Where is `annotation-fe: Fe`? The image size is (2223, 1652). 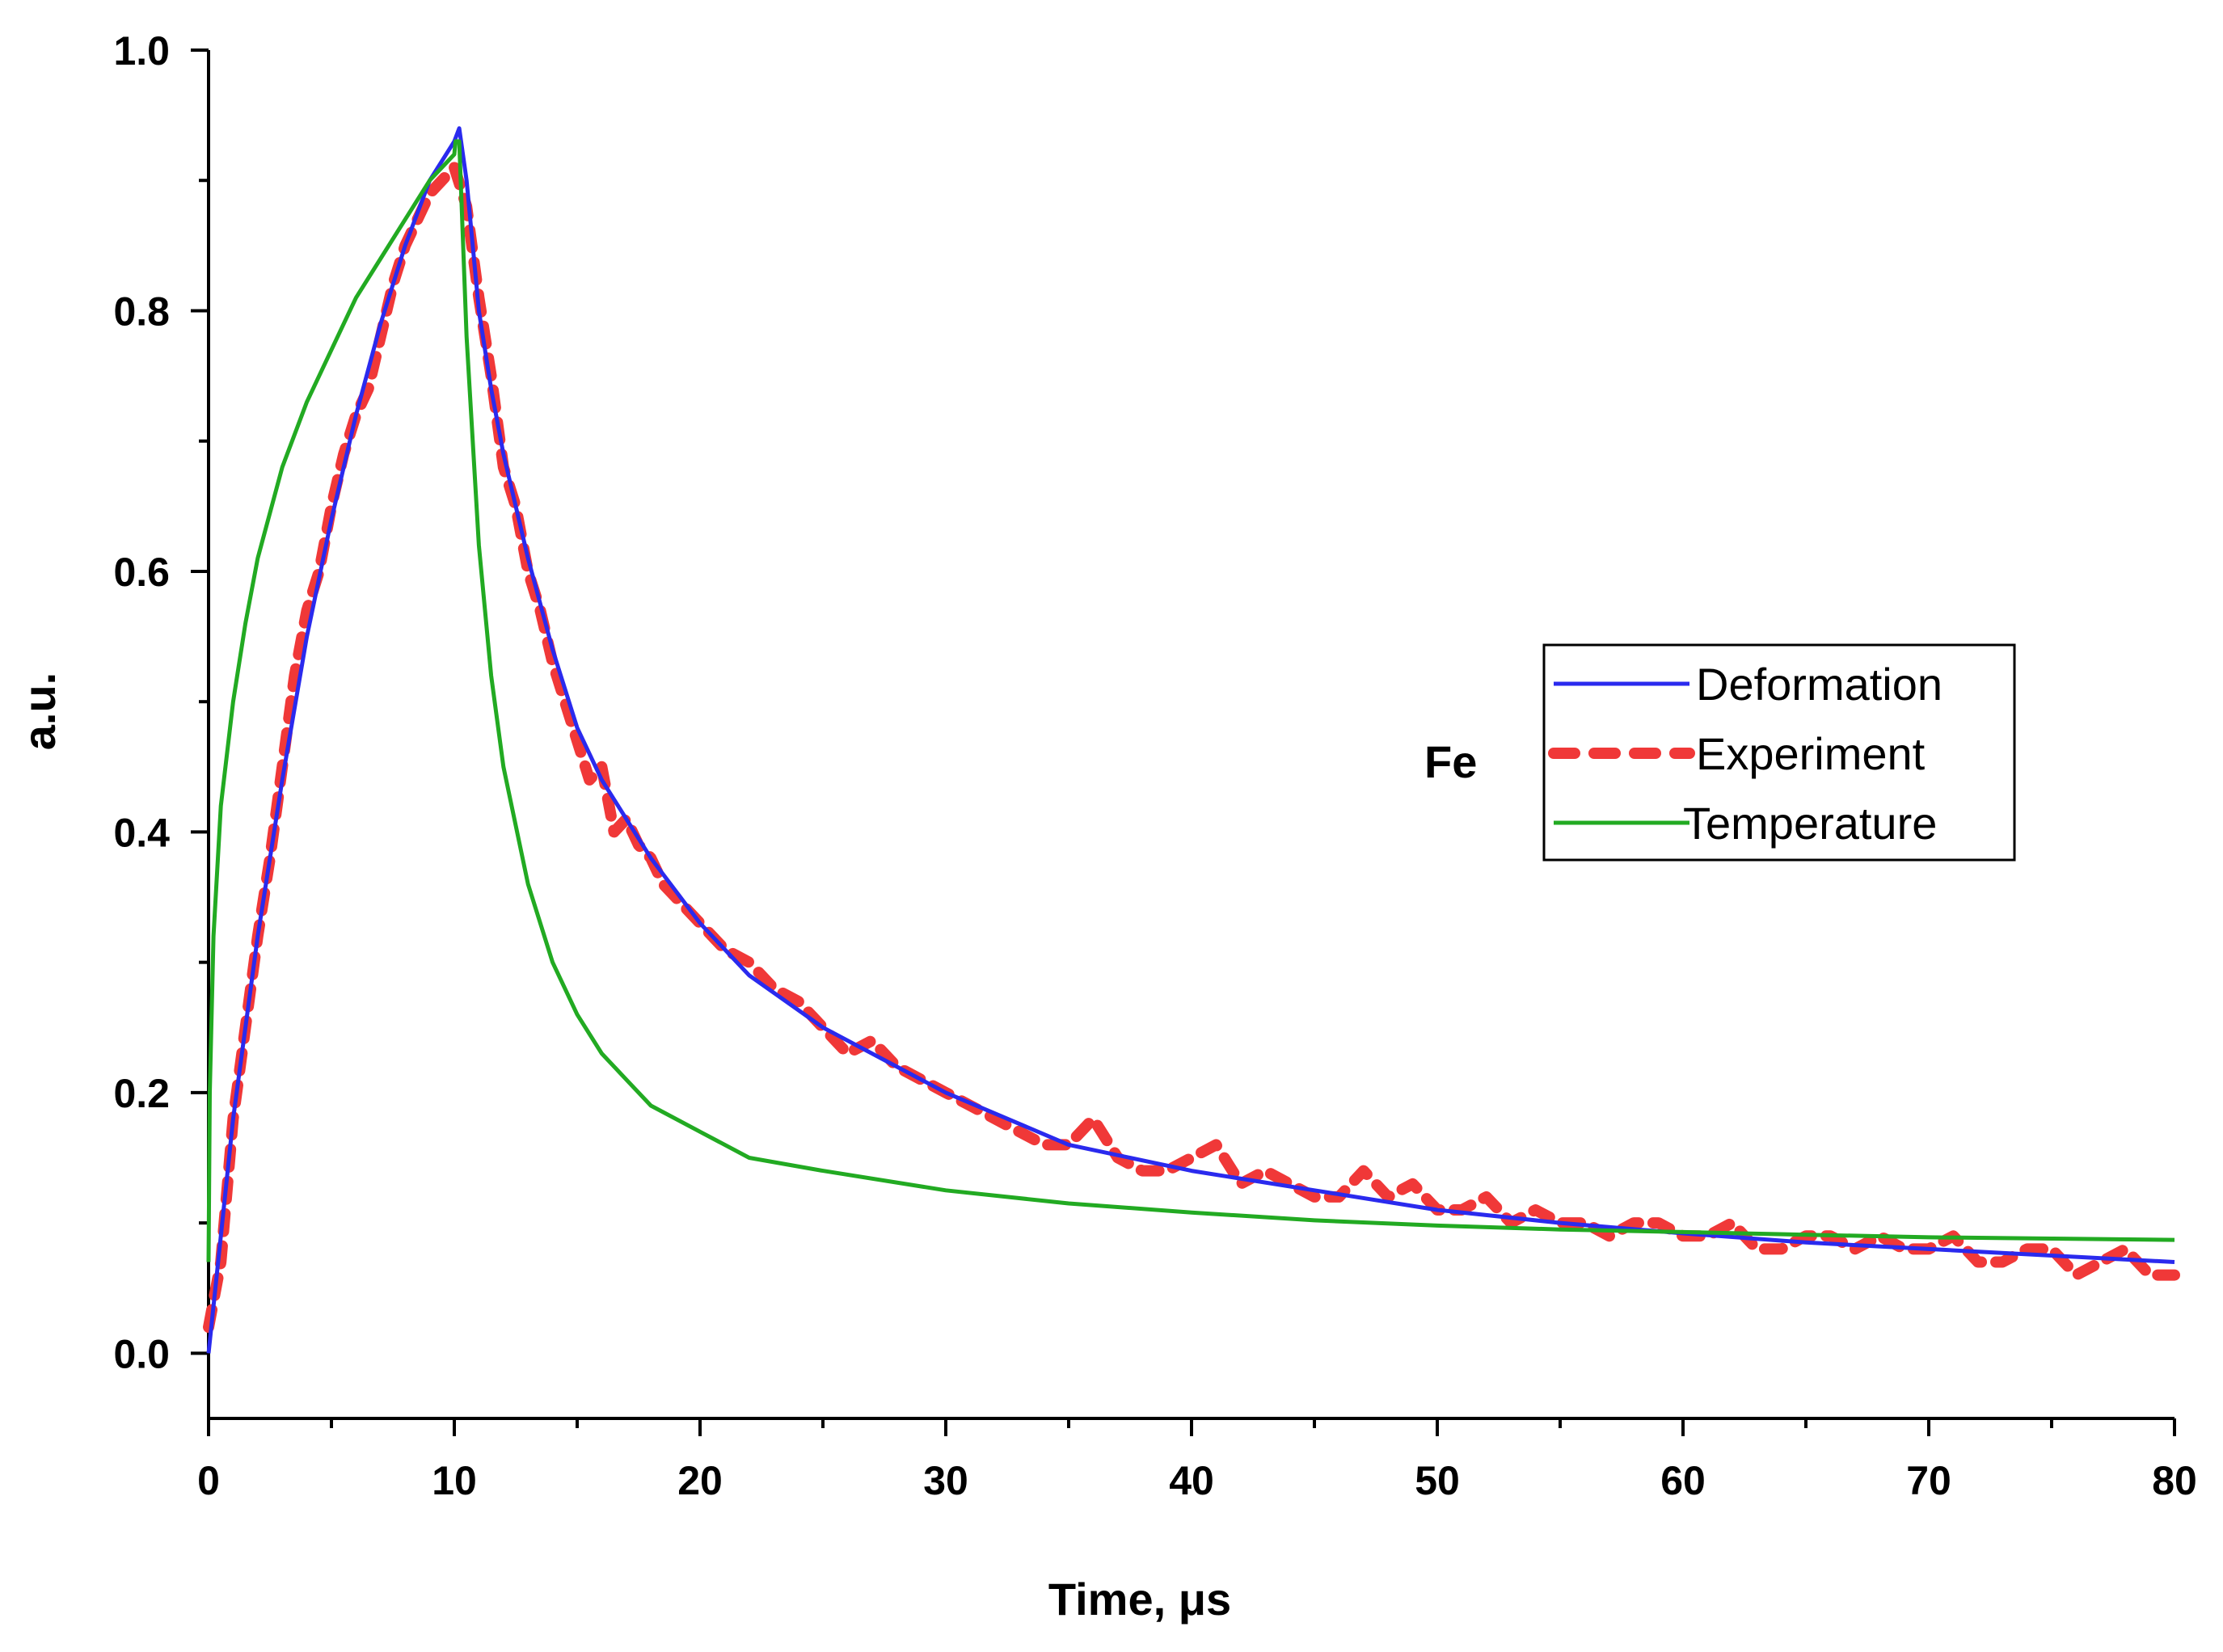 annotation-fe: Fe is located at coordinates (1450, 761).